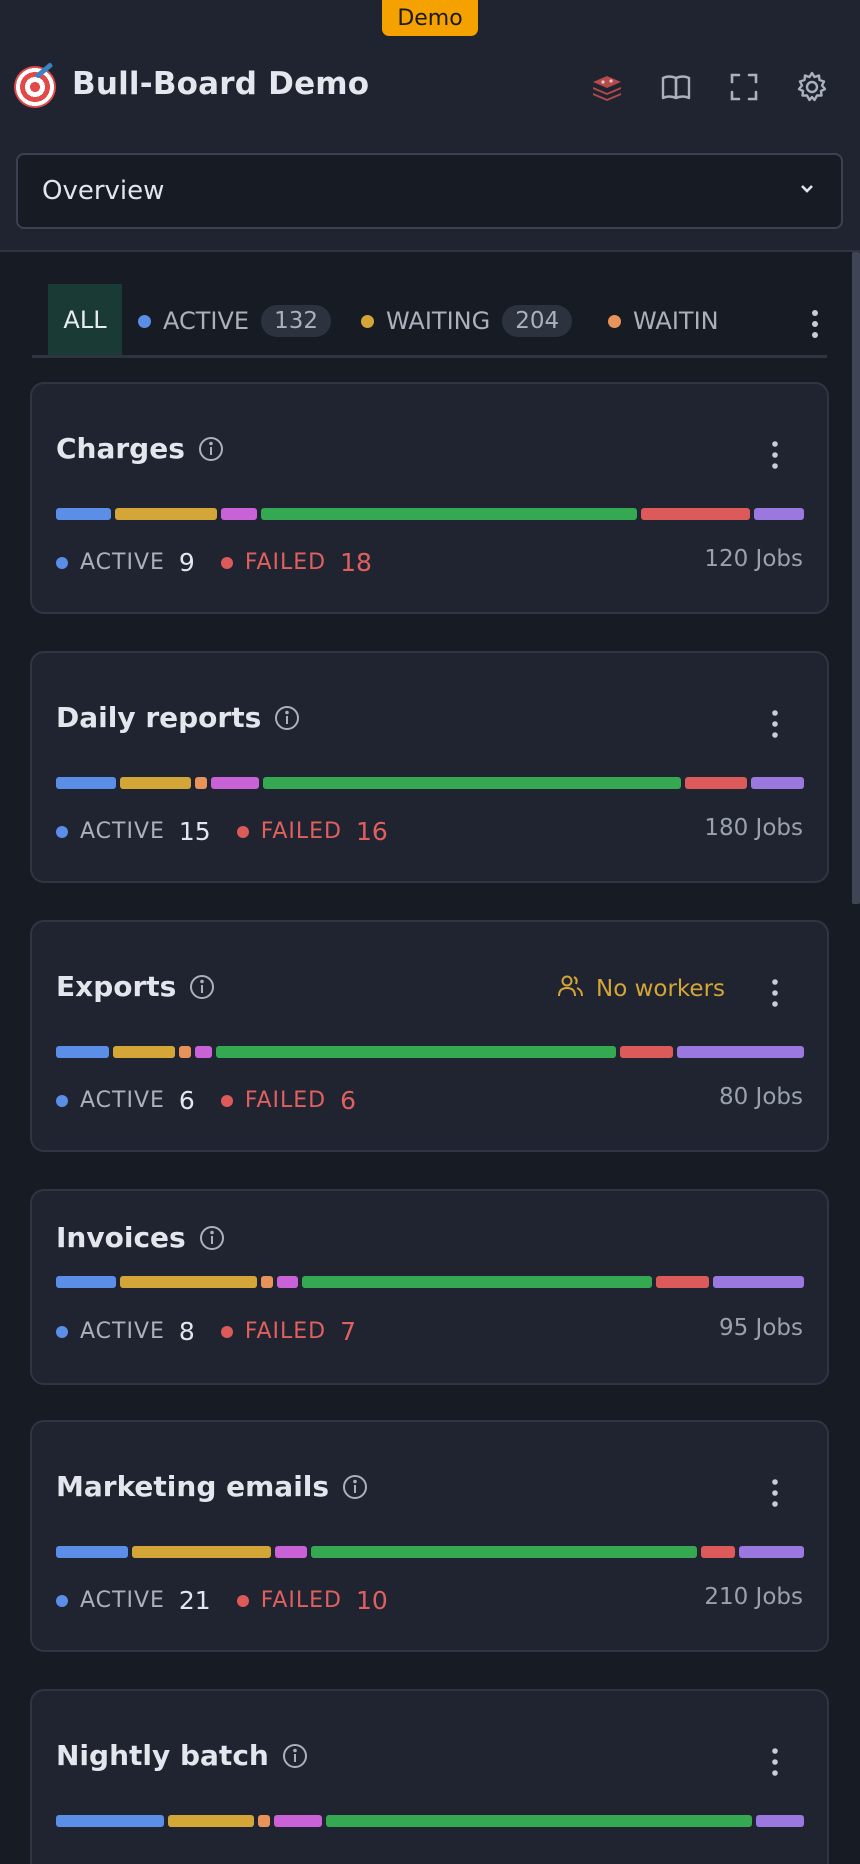  Describe the element at coordinates (312, 1600) in the screenshot. I see `failed-stat: FAILED 10` at that location.